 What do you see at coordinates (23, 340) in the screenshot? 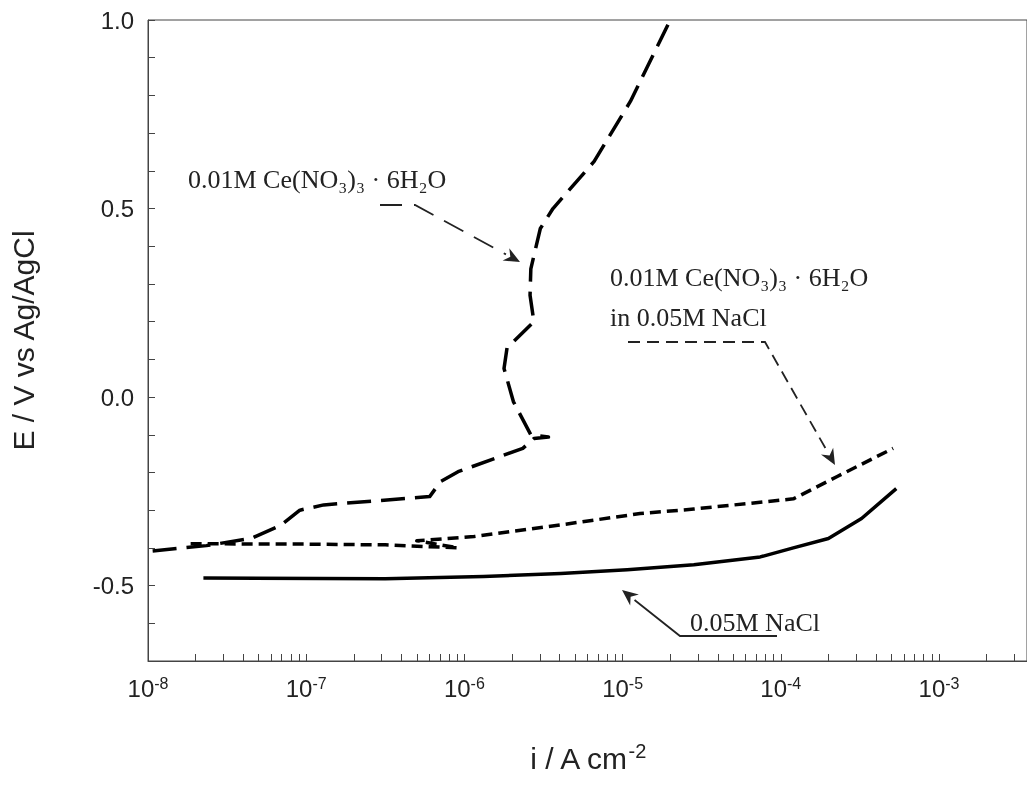
I see `y-axis-title: E / V vs Ag/AgCl` at bounding box center [23, 340].